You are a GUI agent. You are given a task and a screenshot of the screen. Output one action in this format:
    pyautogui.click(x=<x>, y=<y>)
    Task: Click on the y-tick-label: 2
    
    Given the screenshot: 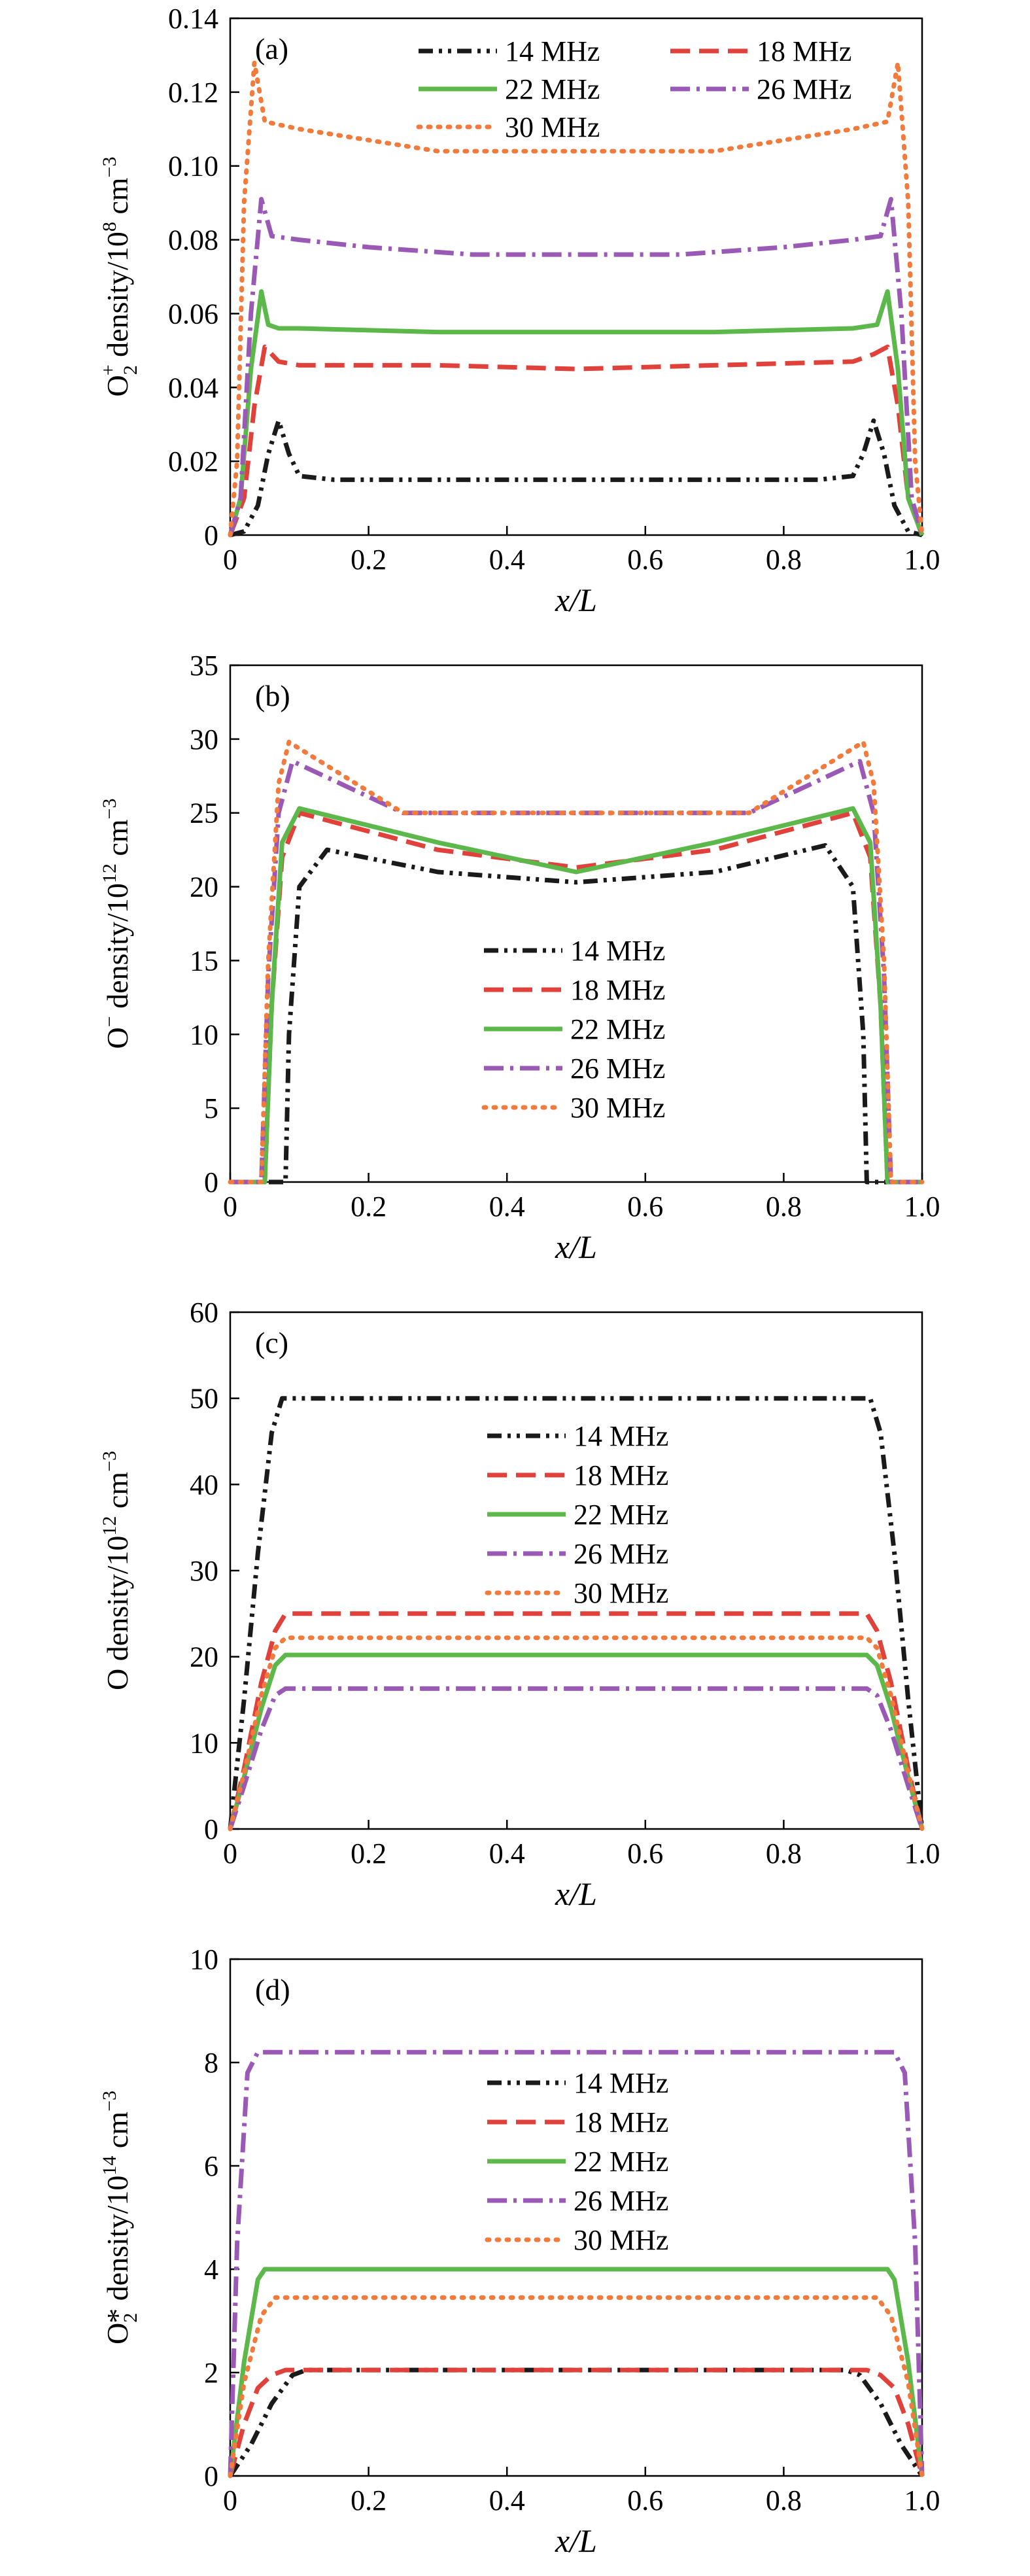 What is the action you would take?
    pyautogui.click(x=211, y=2373)
    